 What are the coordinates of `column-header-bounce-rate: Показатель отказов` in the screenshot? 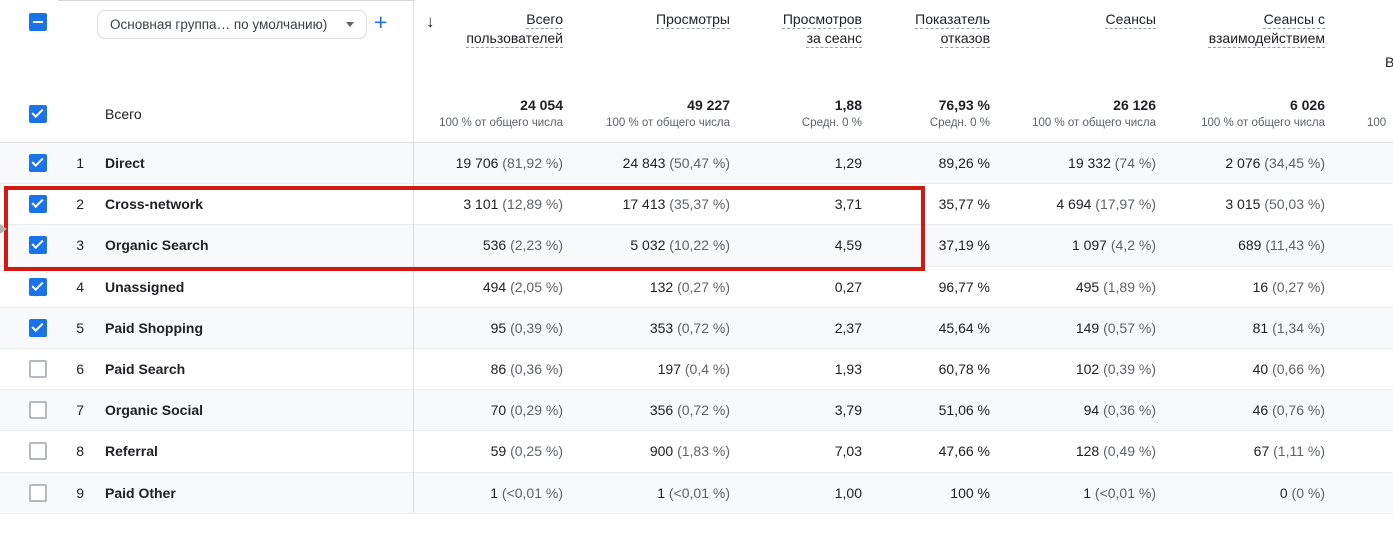 It's located at (952, 28).